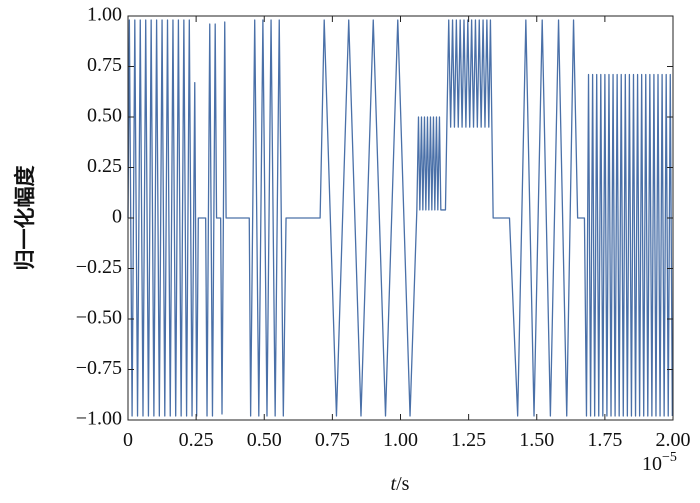  What do you see at coordinates (104, 15) in the screenshot?
I see `y-tick-label: 1.00` at bounding box center [104, 15].